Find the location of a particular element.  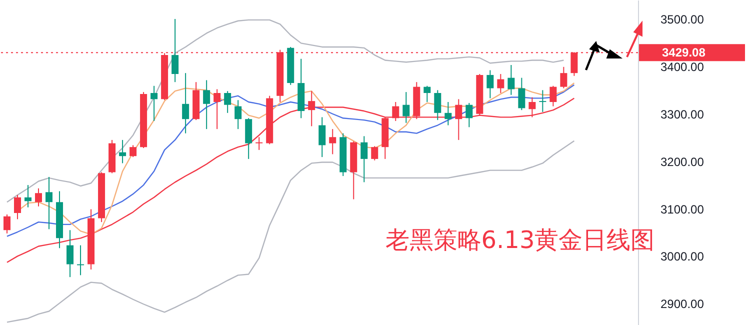

y-tick-label: 3400.00 is located at coordinates (682, 67).